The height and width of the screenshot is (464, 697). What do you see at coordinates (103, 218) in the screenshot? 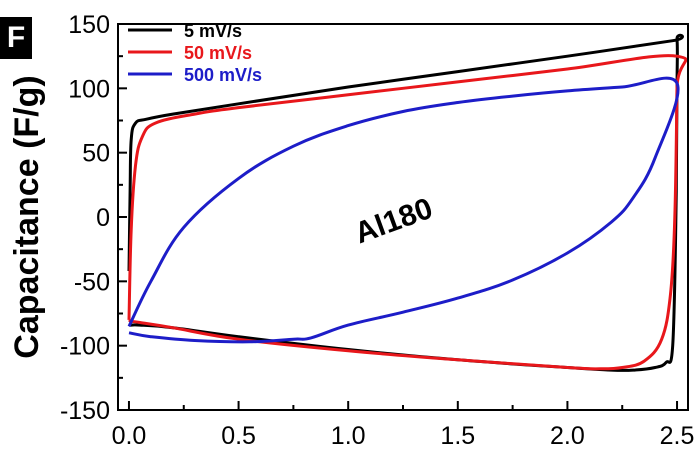
I see `y-tick-label: 0` at bounding box center [103, 218].